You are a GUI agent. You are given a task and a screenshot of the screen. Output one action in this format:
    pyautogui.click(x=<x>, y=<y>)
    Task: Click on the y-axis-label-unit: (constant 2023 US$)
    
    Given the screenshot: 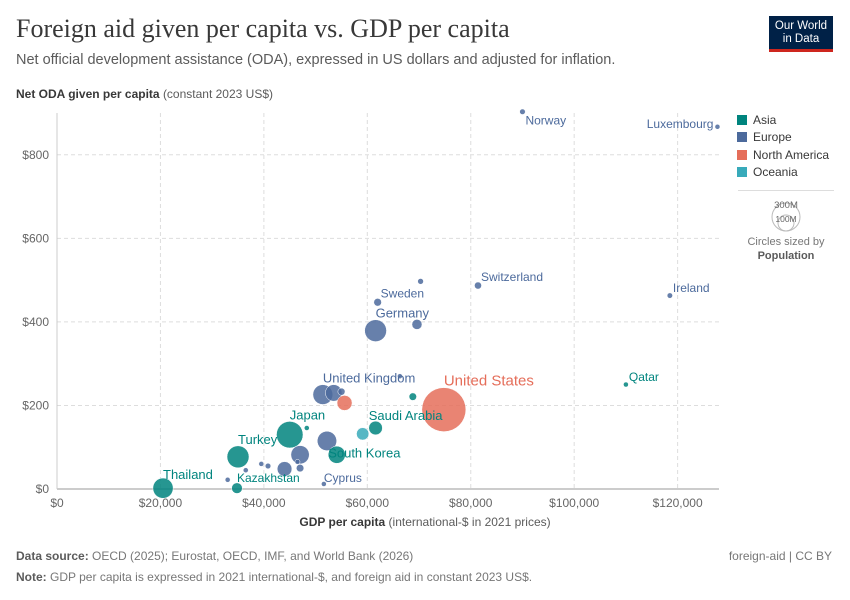 What is the action you would take?
    pyautogui.click(x=217, y=94)
    